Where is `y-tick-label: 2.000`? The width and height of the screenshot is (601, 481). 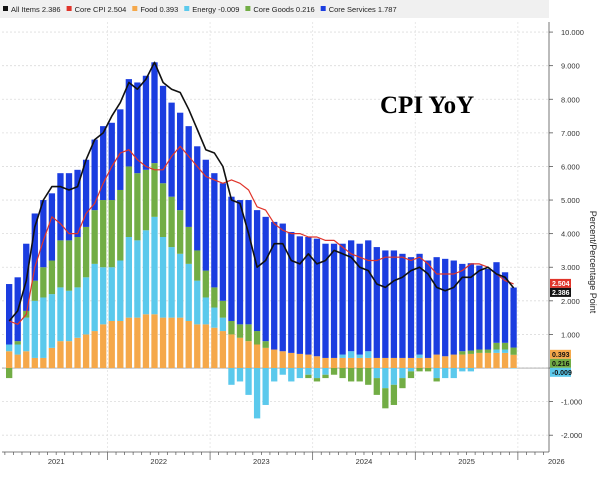
y-tick-label: 2.000 is located at coordinates (570, 301).